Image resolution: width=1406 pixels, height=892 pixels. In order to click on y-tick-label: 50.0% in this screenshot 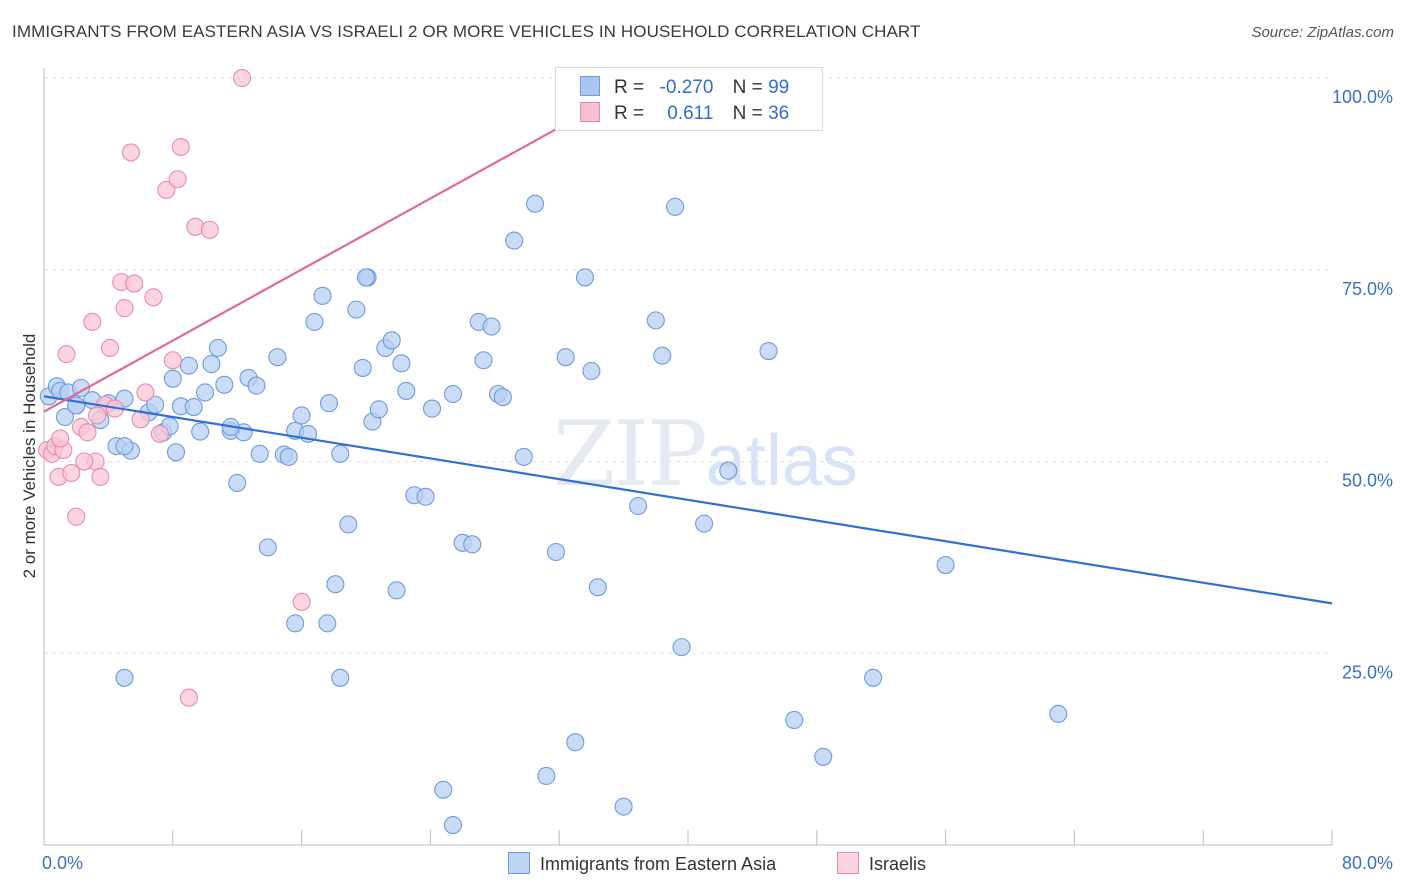, I will do `click(1367, 481)`.